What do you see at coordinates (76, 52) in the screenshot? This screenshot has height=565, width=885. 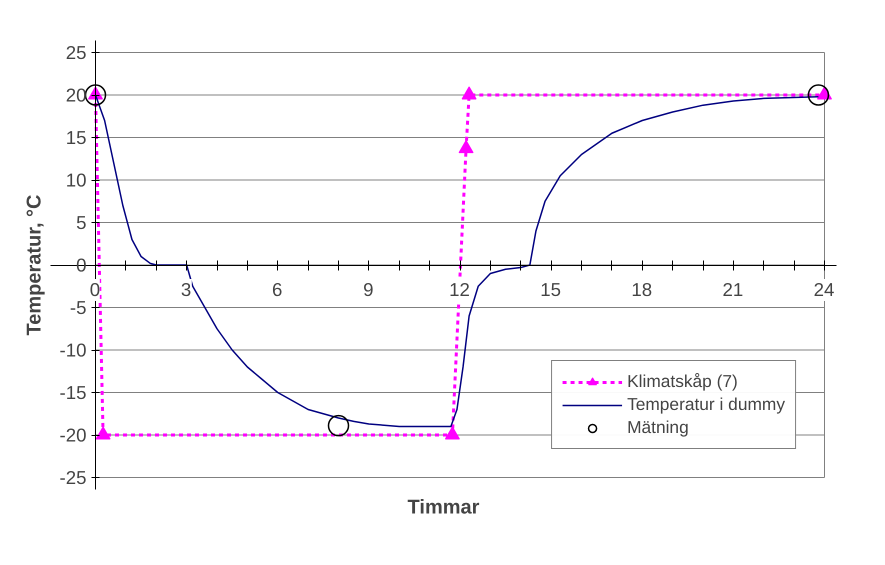 I see `y-tick-label: 25` at bounding box center [76, 52].